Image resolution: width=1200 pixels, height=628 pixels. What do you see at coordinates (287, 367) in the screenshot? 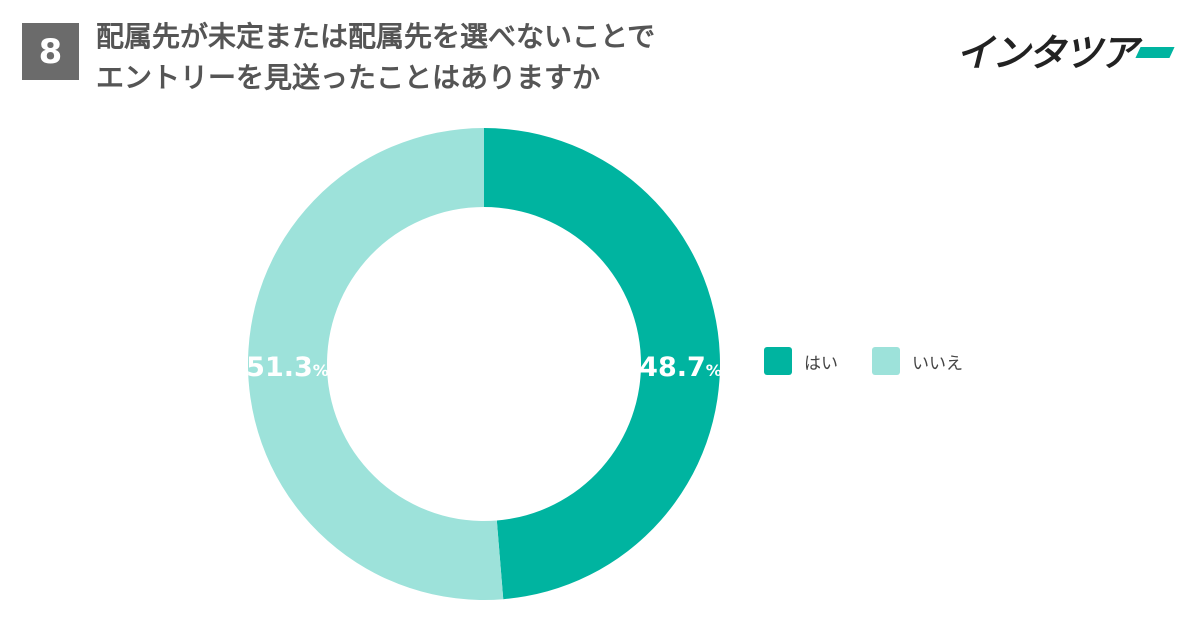
I see `donut-value-label-no: 51.3%` at bounding box center [287, 367].